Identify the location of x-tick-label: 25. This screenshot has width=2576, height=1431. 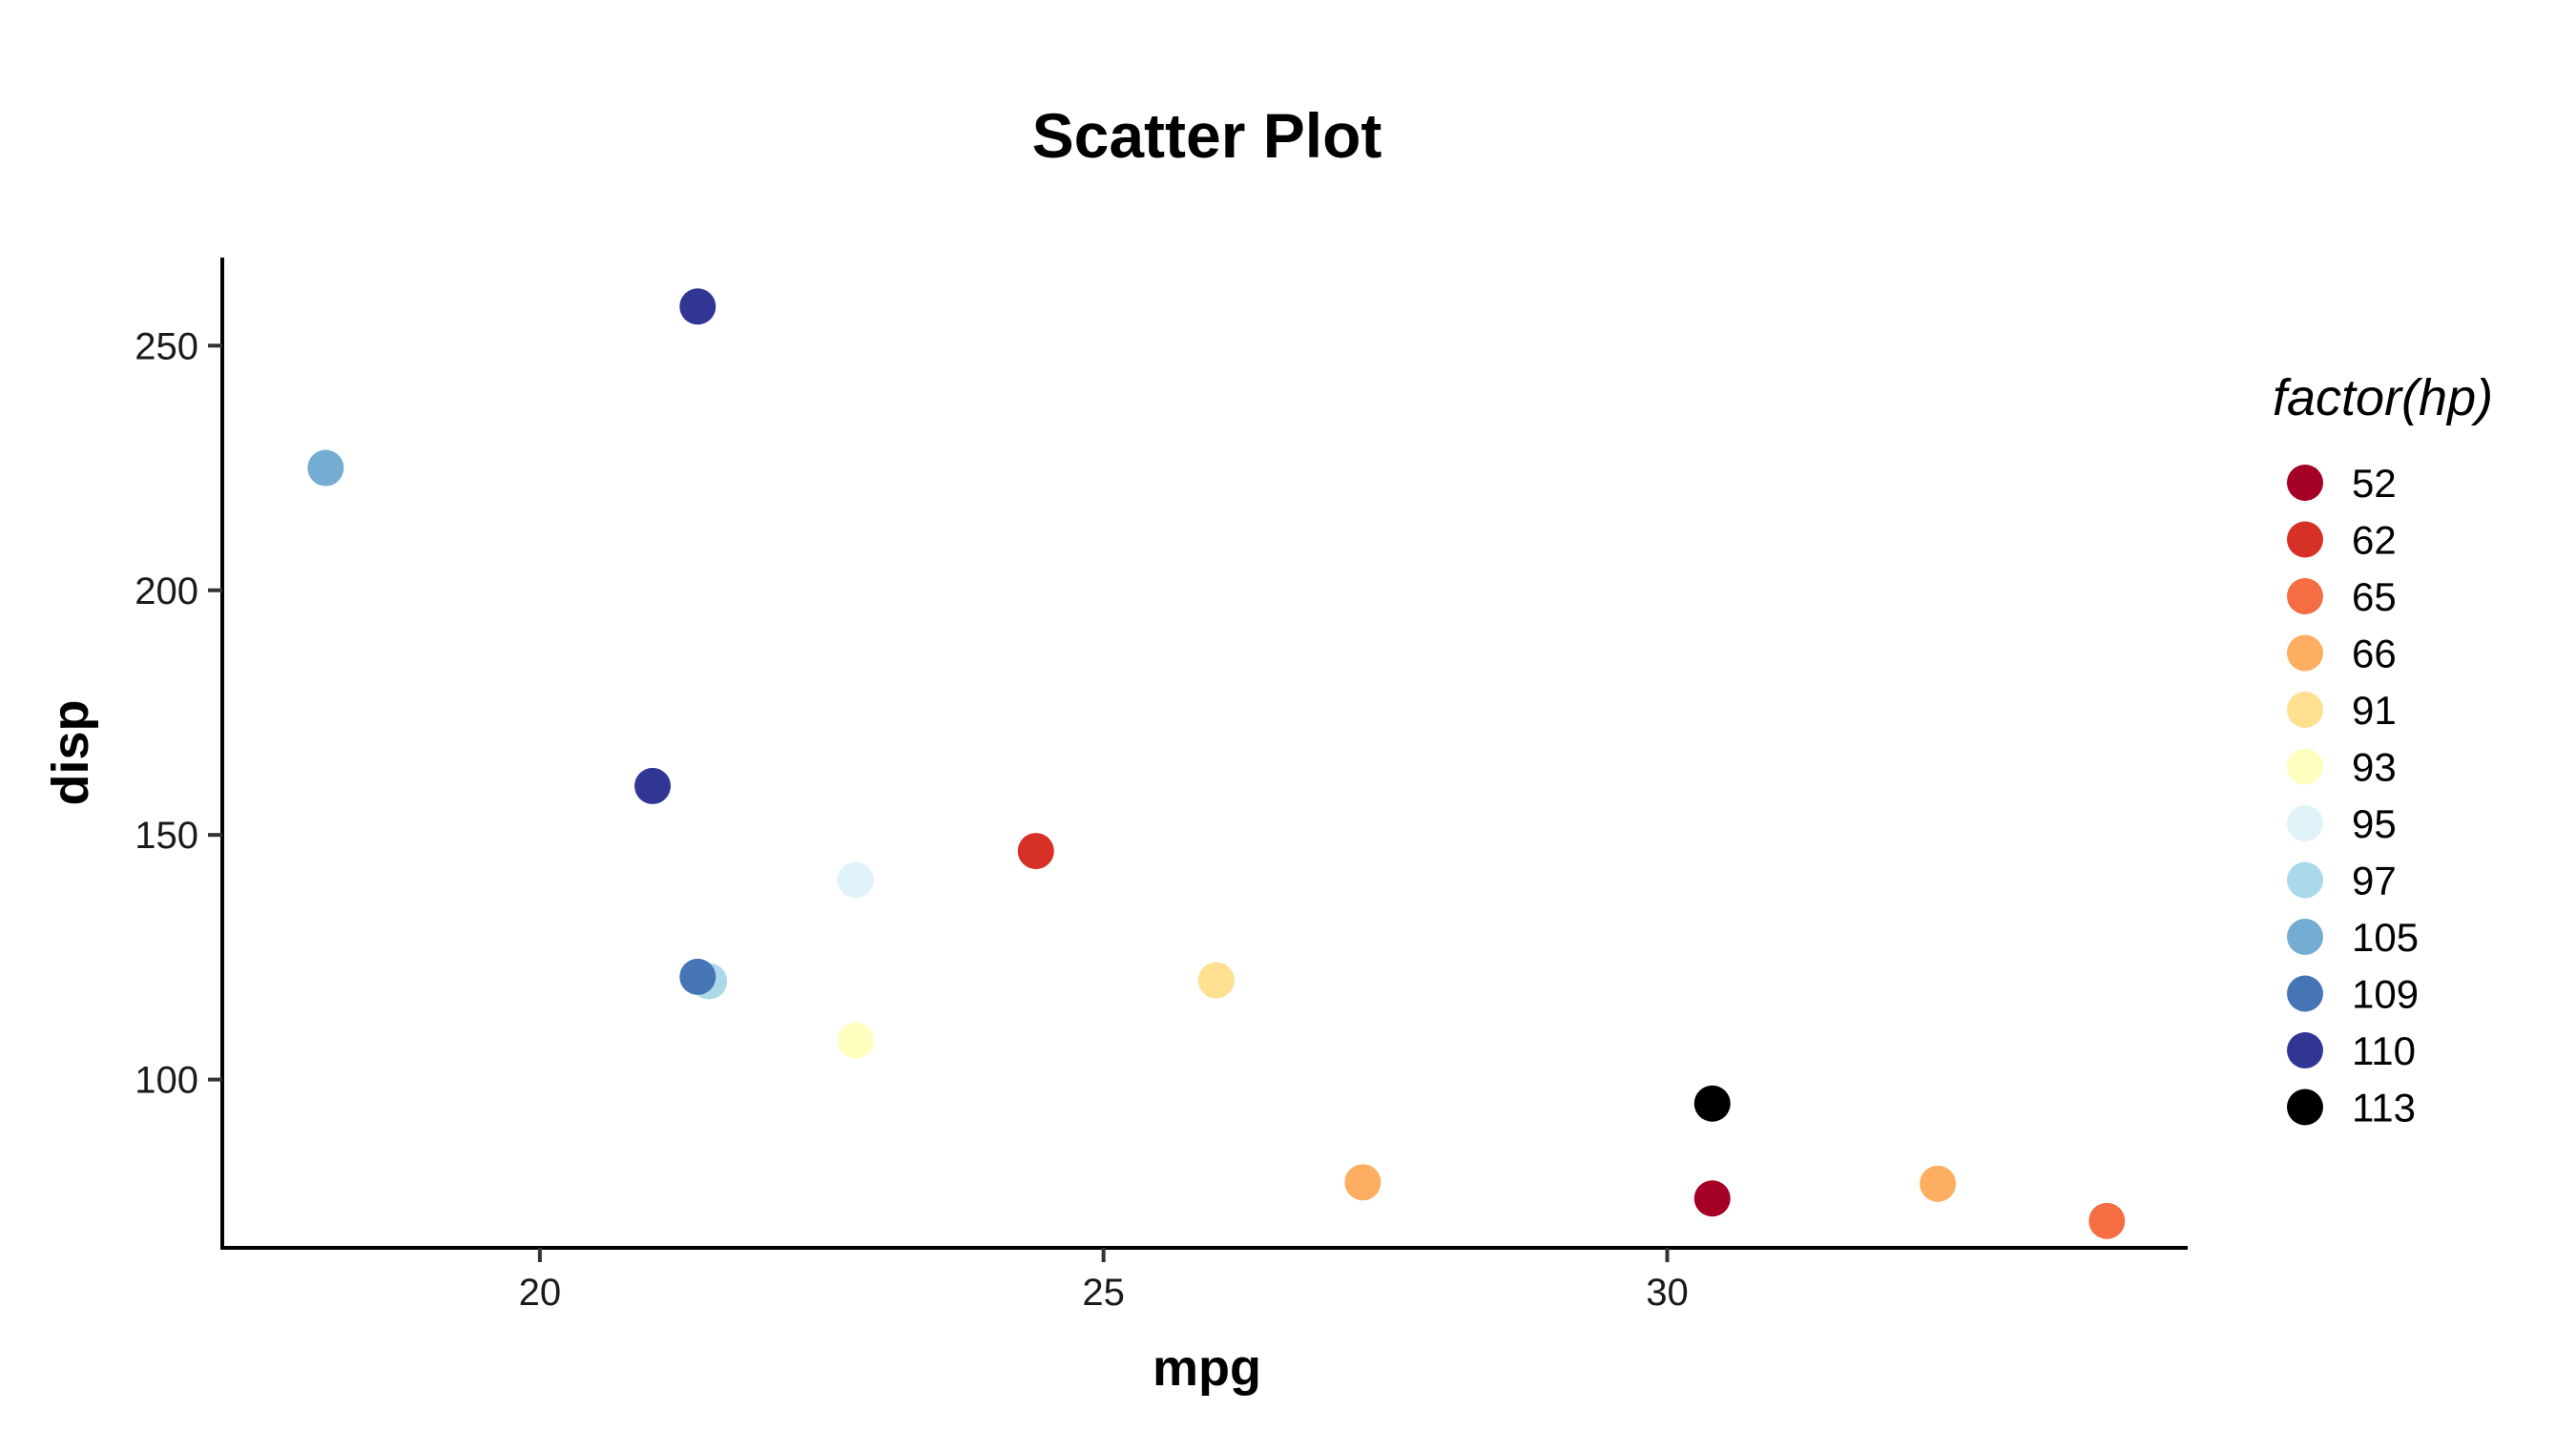
(1103, 1293).